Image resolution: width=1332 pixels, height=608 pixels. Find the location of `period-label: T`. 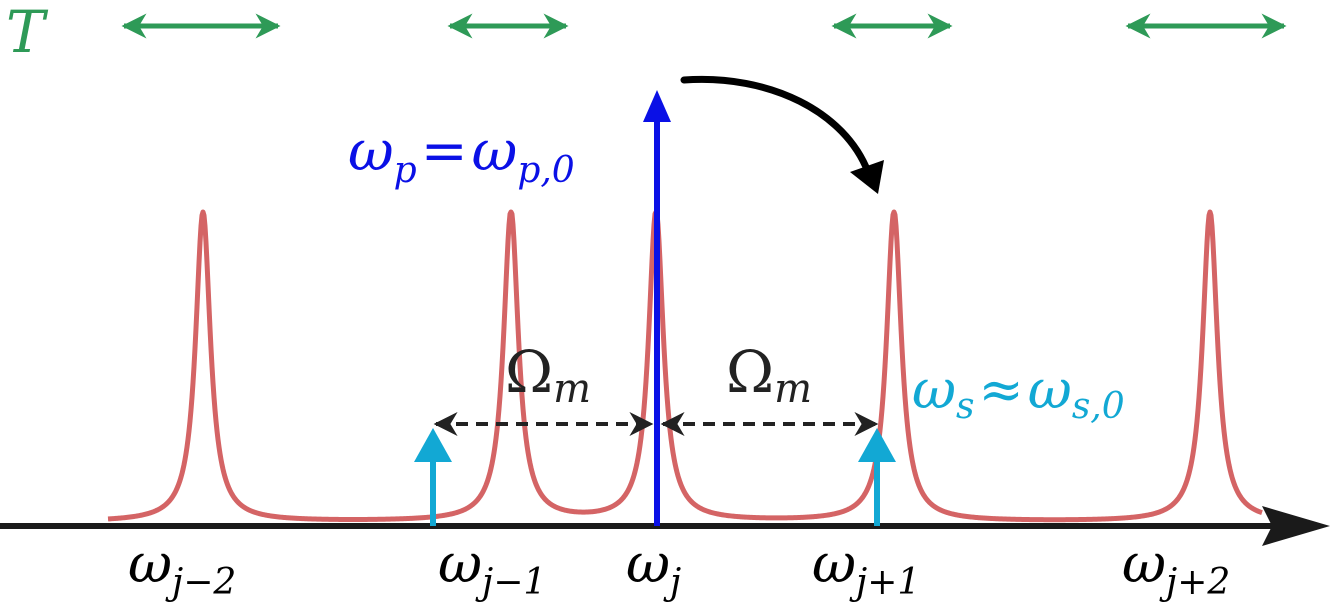

period-label: T is located at coordinates (27, 33).